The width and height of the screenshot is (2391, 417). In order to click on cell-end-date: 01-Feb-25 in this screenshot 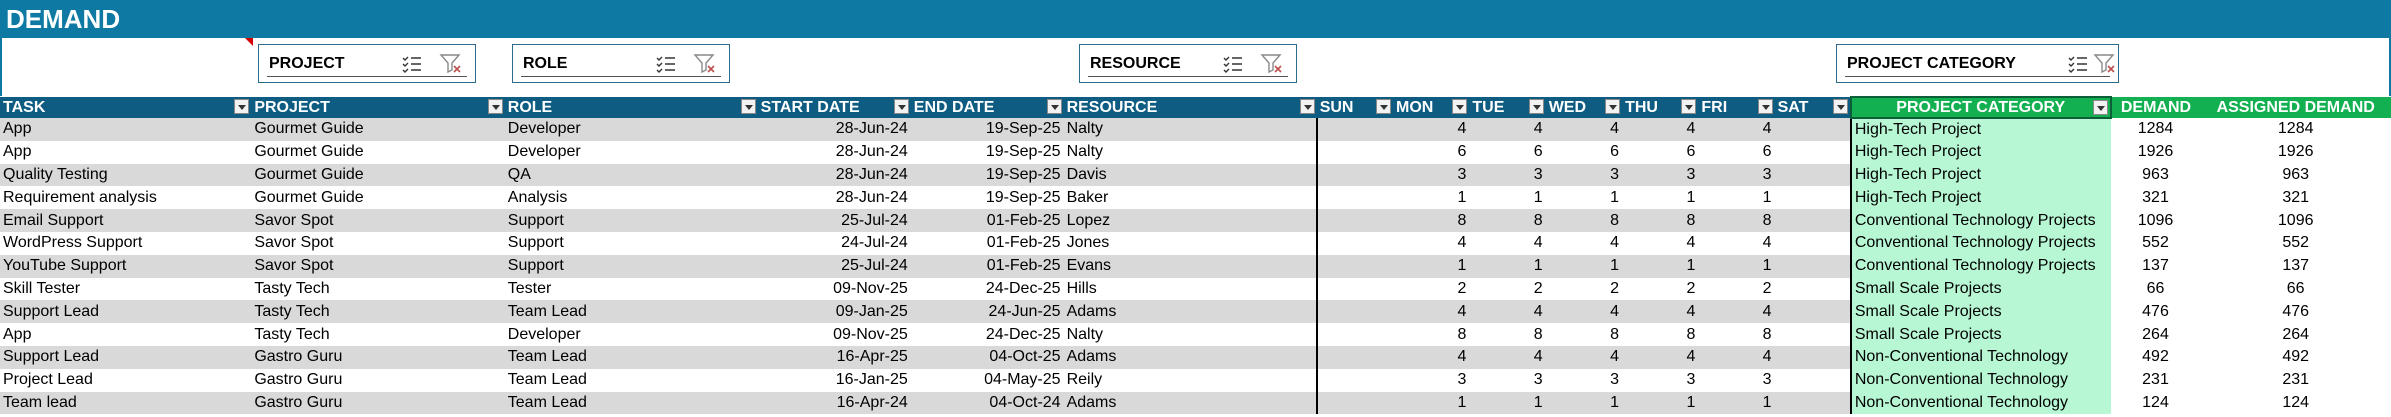, I will do `click(987, 243)`.